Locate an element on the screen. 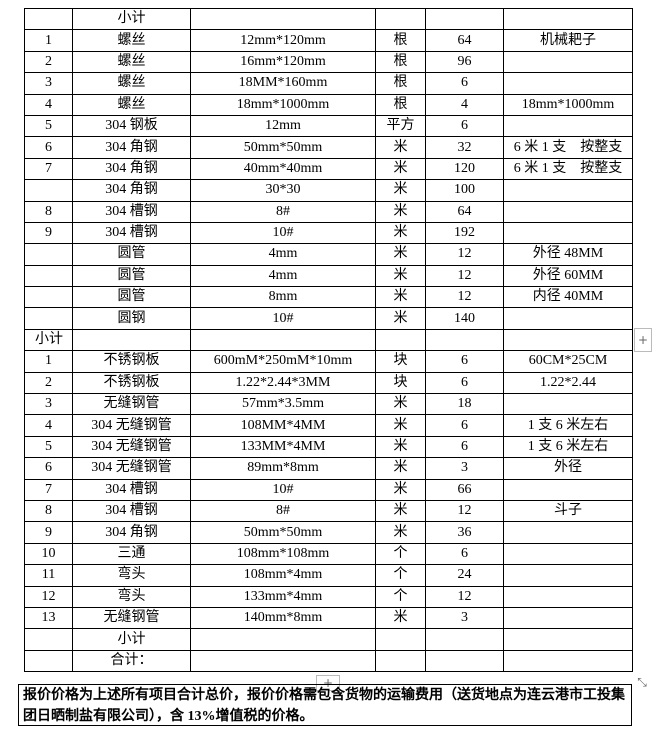  table-cell: 1.22*2.44*3MM is located at coordinates (283, 383).